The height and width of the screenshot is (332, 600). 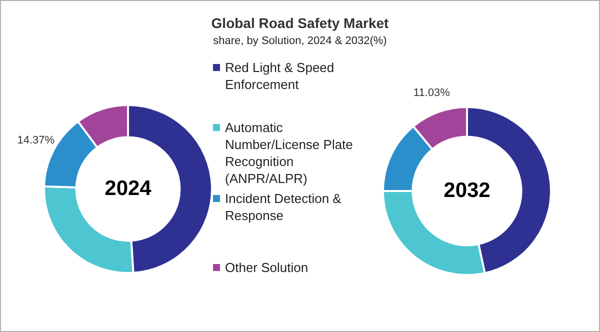 What do you see at coordinates (128, 188) in the screenshot?
I see `text: 2024` at bounding box center [128, 188].